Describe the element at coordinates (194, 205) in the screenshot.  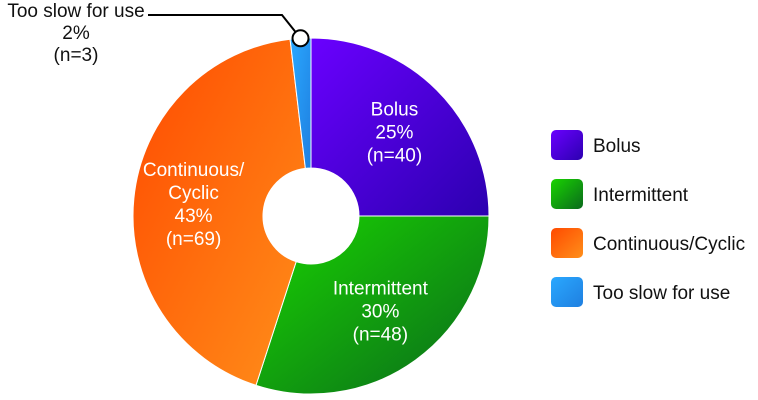
I see `slice-label-continuous-cyclic: Continuous/Cyclic 43% (n=69)` at that location.